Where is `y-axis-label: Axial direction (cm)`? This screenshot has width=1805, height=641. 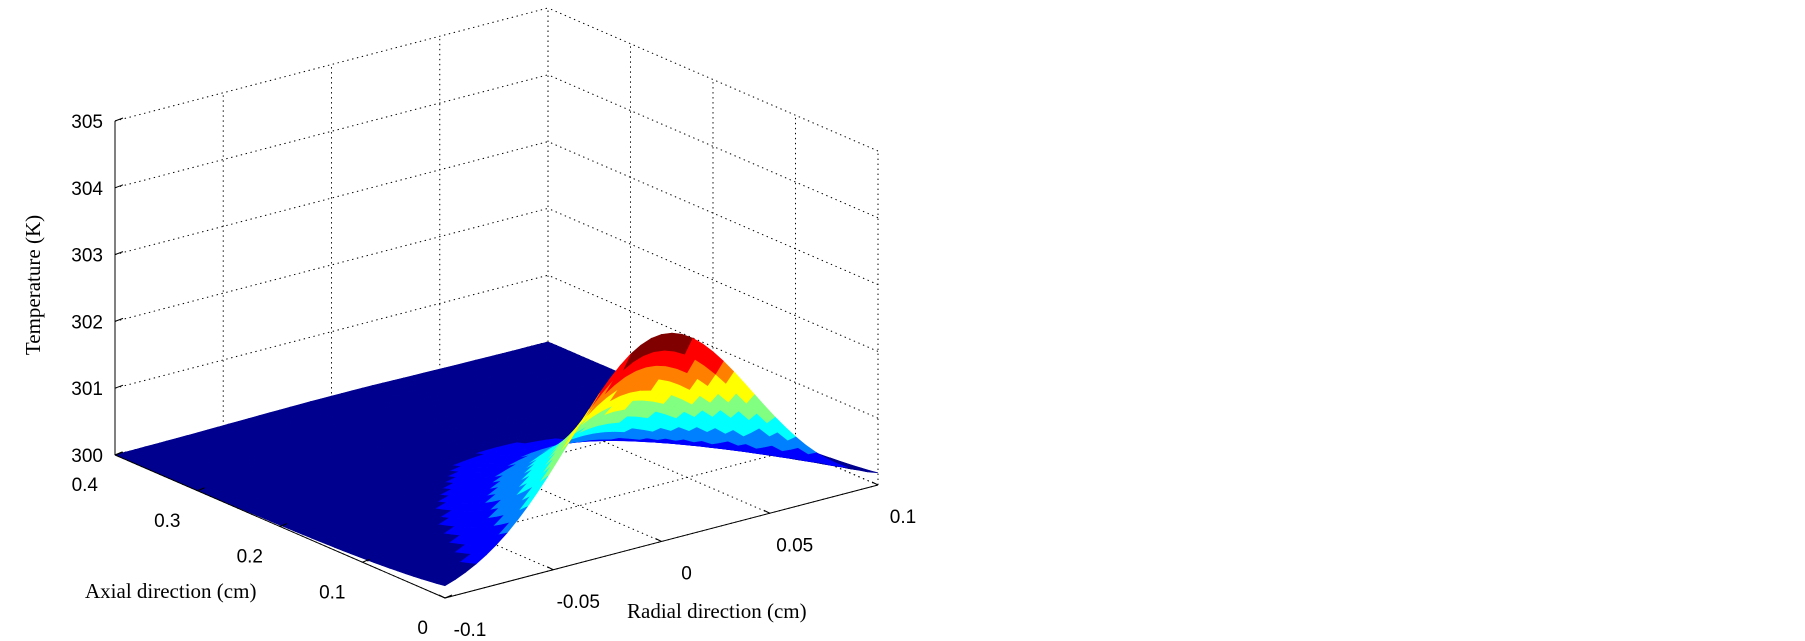
y-axis-label: Axial direction (cm) is located at coordinates (170, 591).